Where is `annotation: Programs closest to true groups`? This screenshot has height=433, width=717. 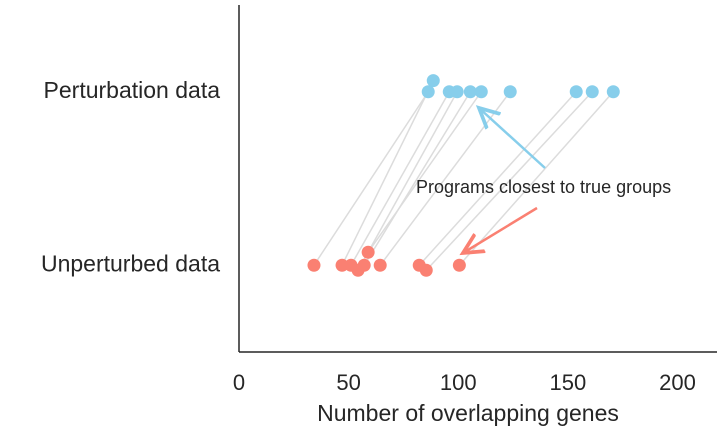 annotation: Programs closest to true groups is located at coordinates (543, 187).